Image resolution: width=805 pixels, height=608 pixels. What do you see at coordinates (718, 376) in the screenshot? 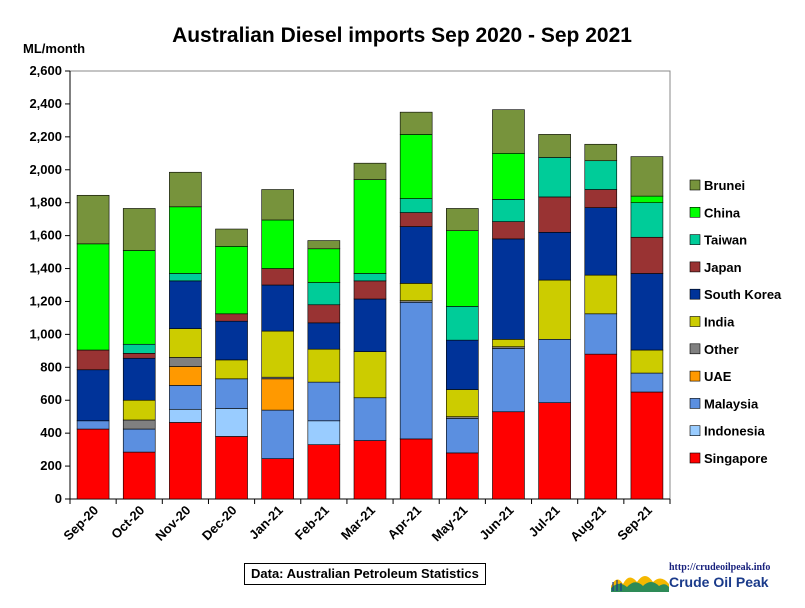
I see `legend-label-uae: UAE` at bounding box center [718, 376].